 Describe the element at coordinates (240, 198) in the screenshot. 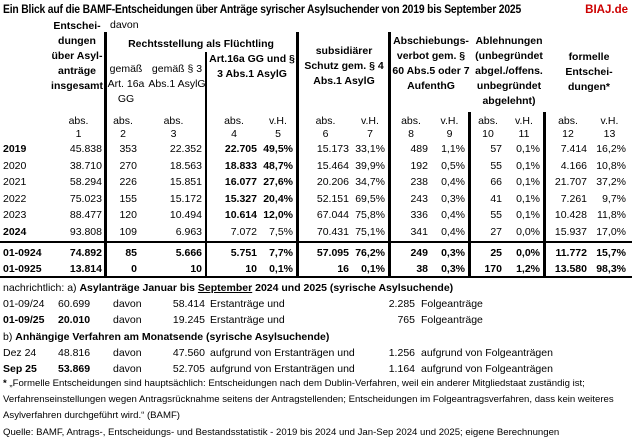

I see `table-cell: 15.327` at that location.